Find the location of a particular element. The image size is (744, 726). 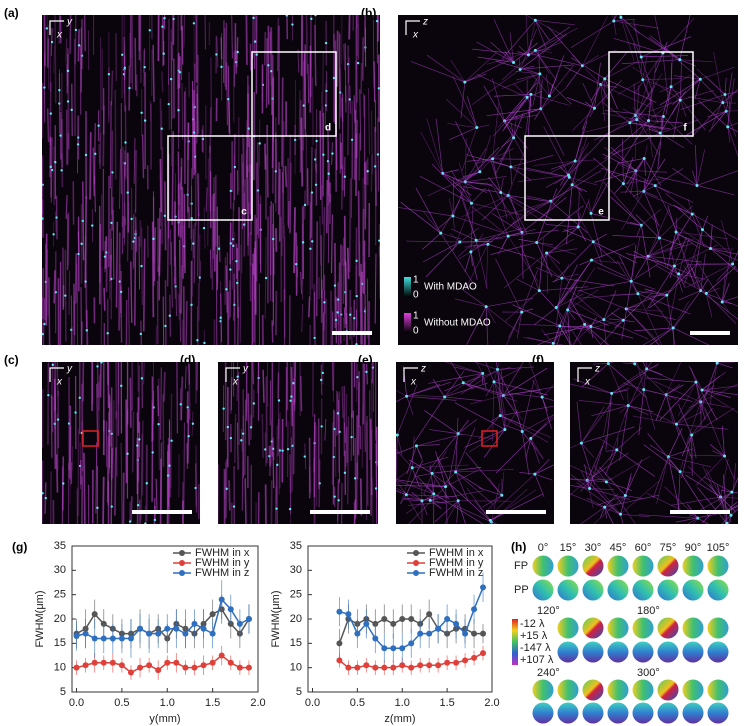

y-tick-label: 10 is located at coordinates (296, 668).